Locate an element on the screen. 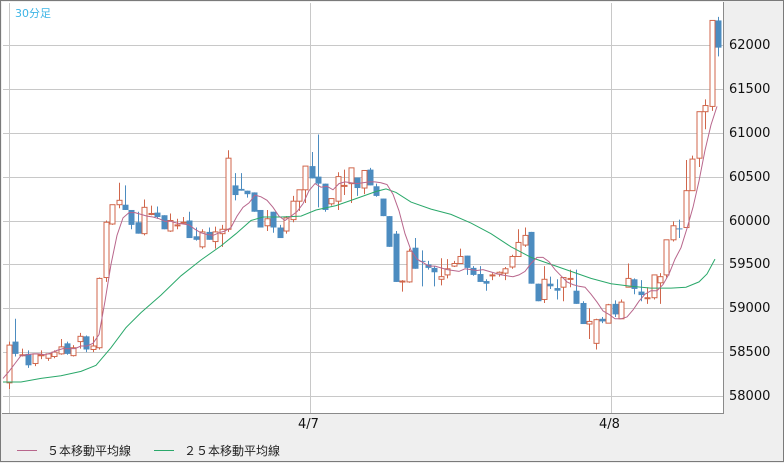  legend-item-ma5: ５本移動平均線 is located at coordinates (74, 450).